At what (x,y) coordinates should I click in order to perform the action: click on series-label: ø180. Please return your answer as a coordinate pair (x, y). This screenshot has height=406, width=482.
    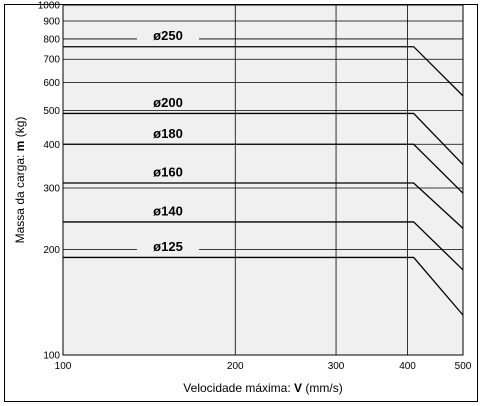
    Looking at the image, I should click on (168, 133).